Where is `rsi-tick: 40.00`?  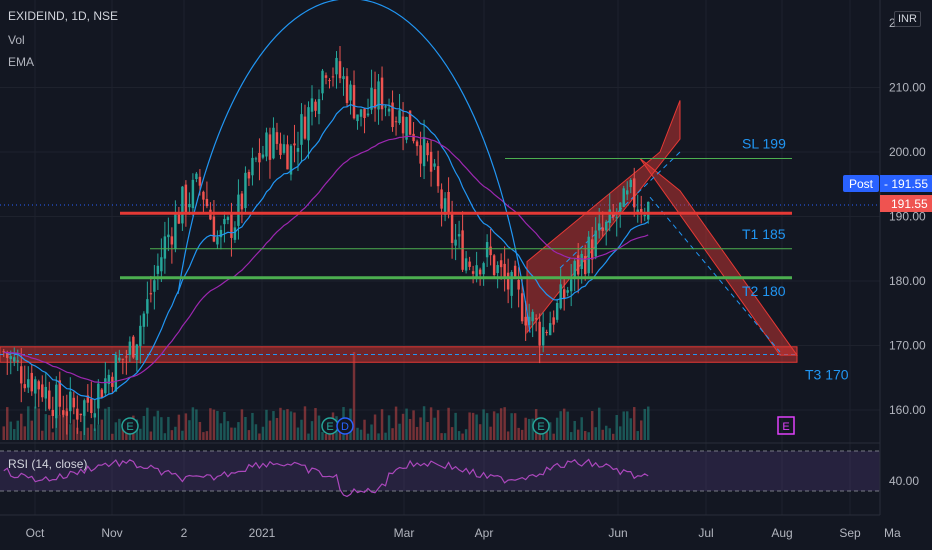
rsi-tick: 40.00 is located at coordinates (904, 481).